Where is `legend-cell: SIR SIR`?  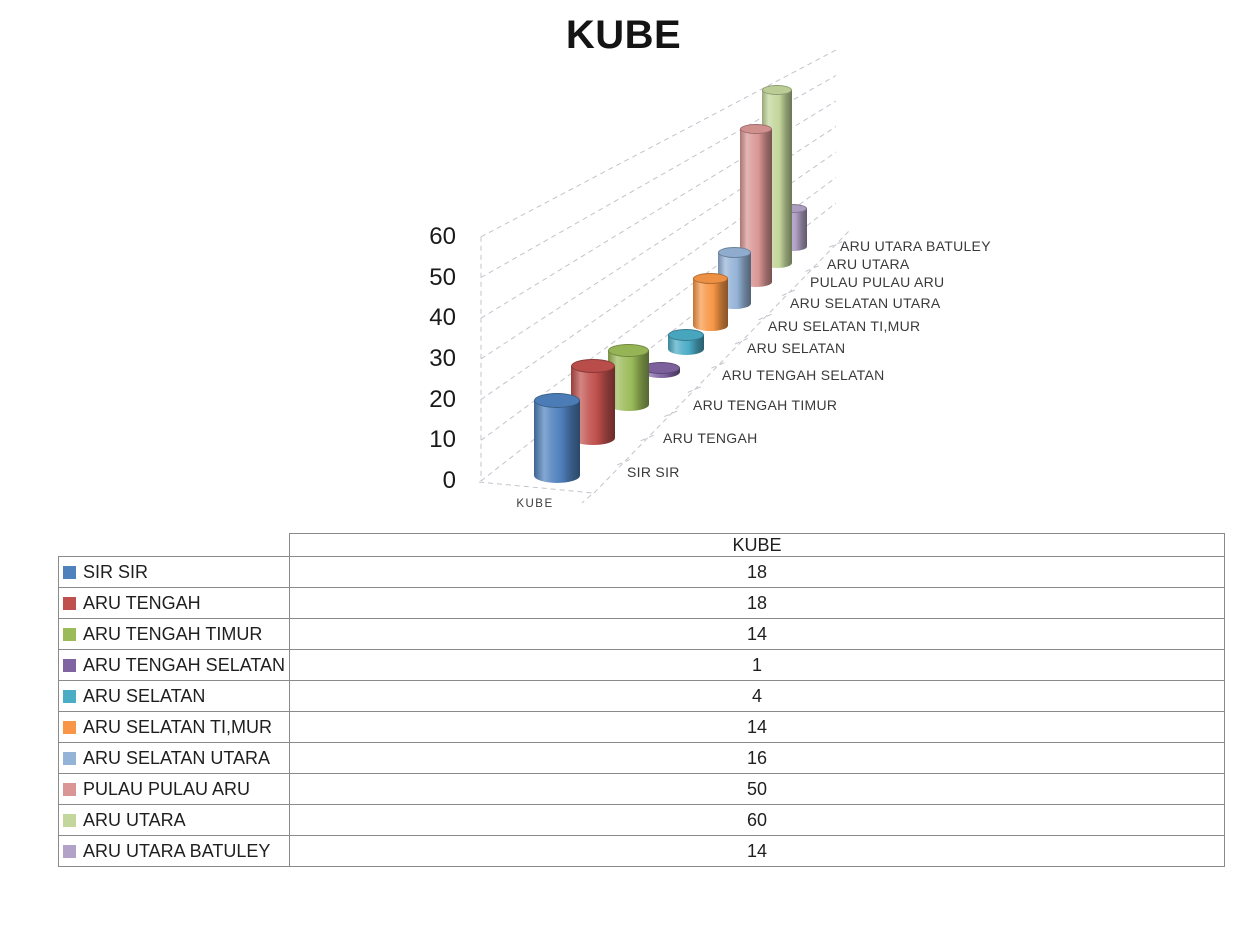
legend-cell: SIR SIR is located at coordinates (174, 572).